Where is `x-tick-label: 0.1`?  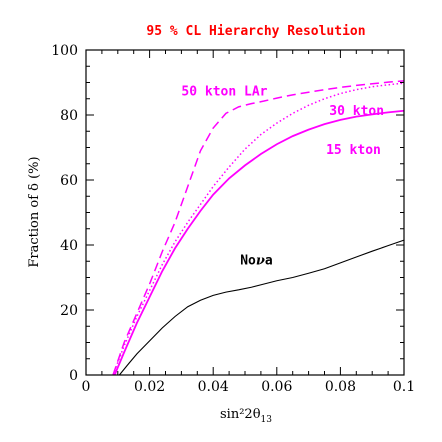 x-tick-label: 0.1 is located at coordinates (404, 387).